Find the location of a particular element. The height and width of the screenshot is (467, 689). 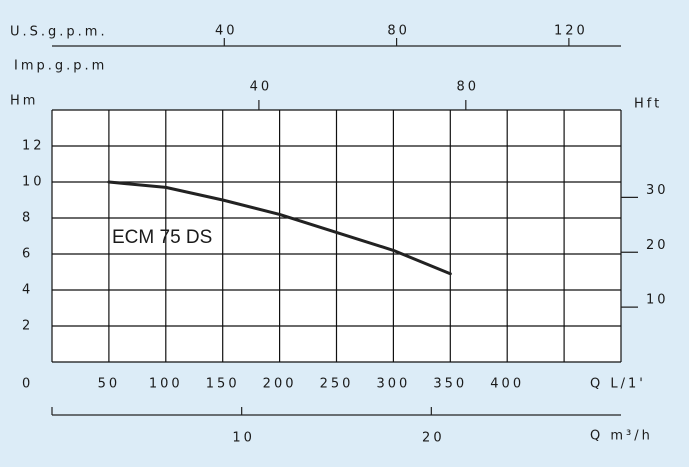

y-tick-label: 6 is located at coordinates (27, 254).